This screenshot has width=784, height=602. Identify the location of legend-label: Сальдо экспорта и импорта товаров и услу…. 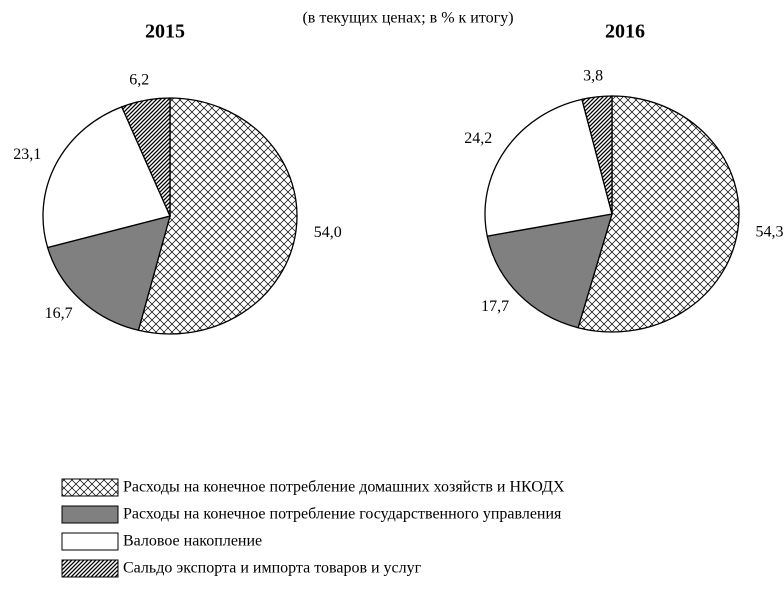
(272, 568).